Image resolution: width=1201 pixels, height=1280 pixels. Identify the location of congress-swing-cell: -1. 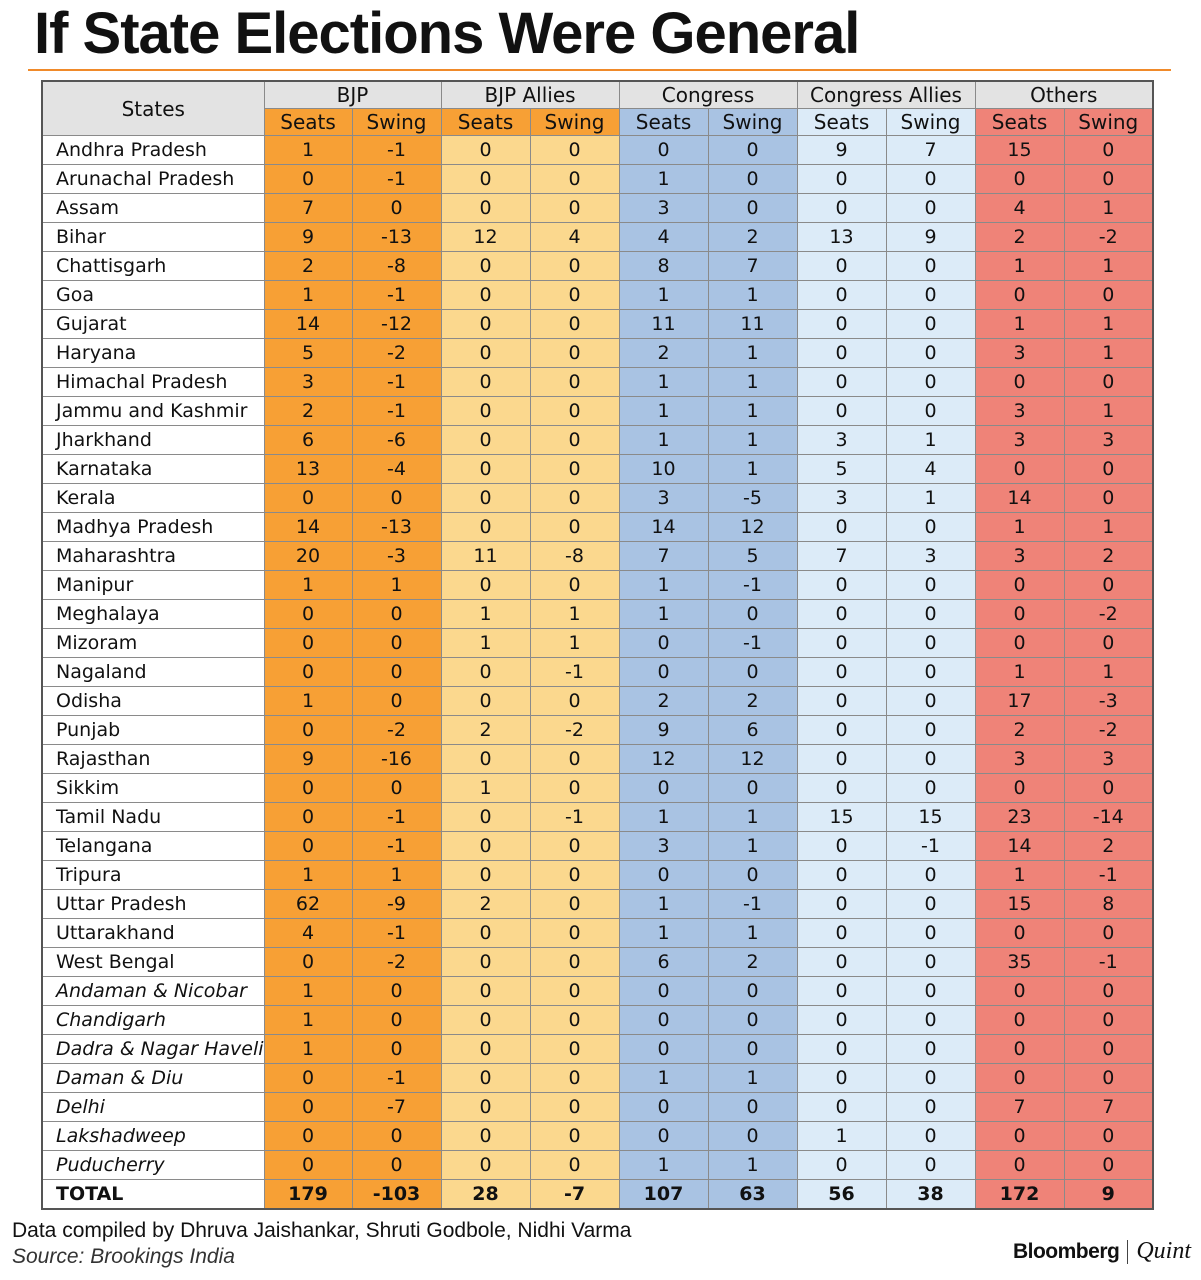
(752, 643).